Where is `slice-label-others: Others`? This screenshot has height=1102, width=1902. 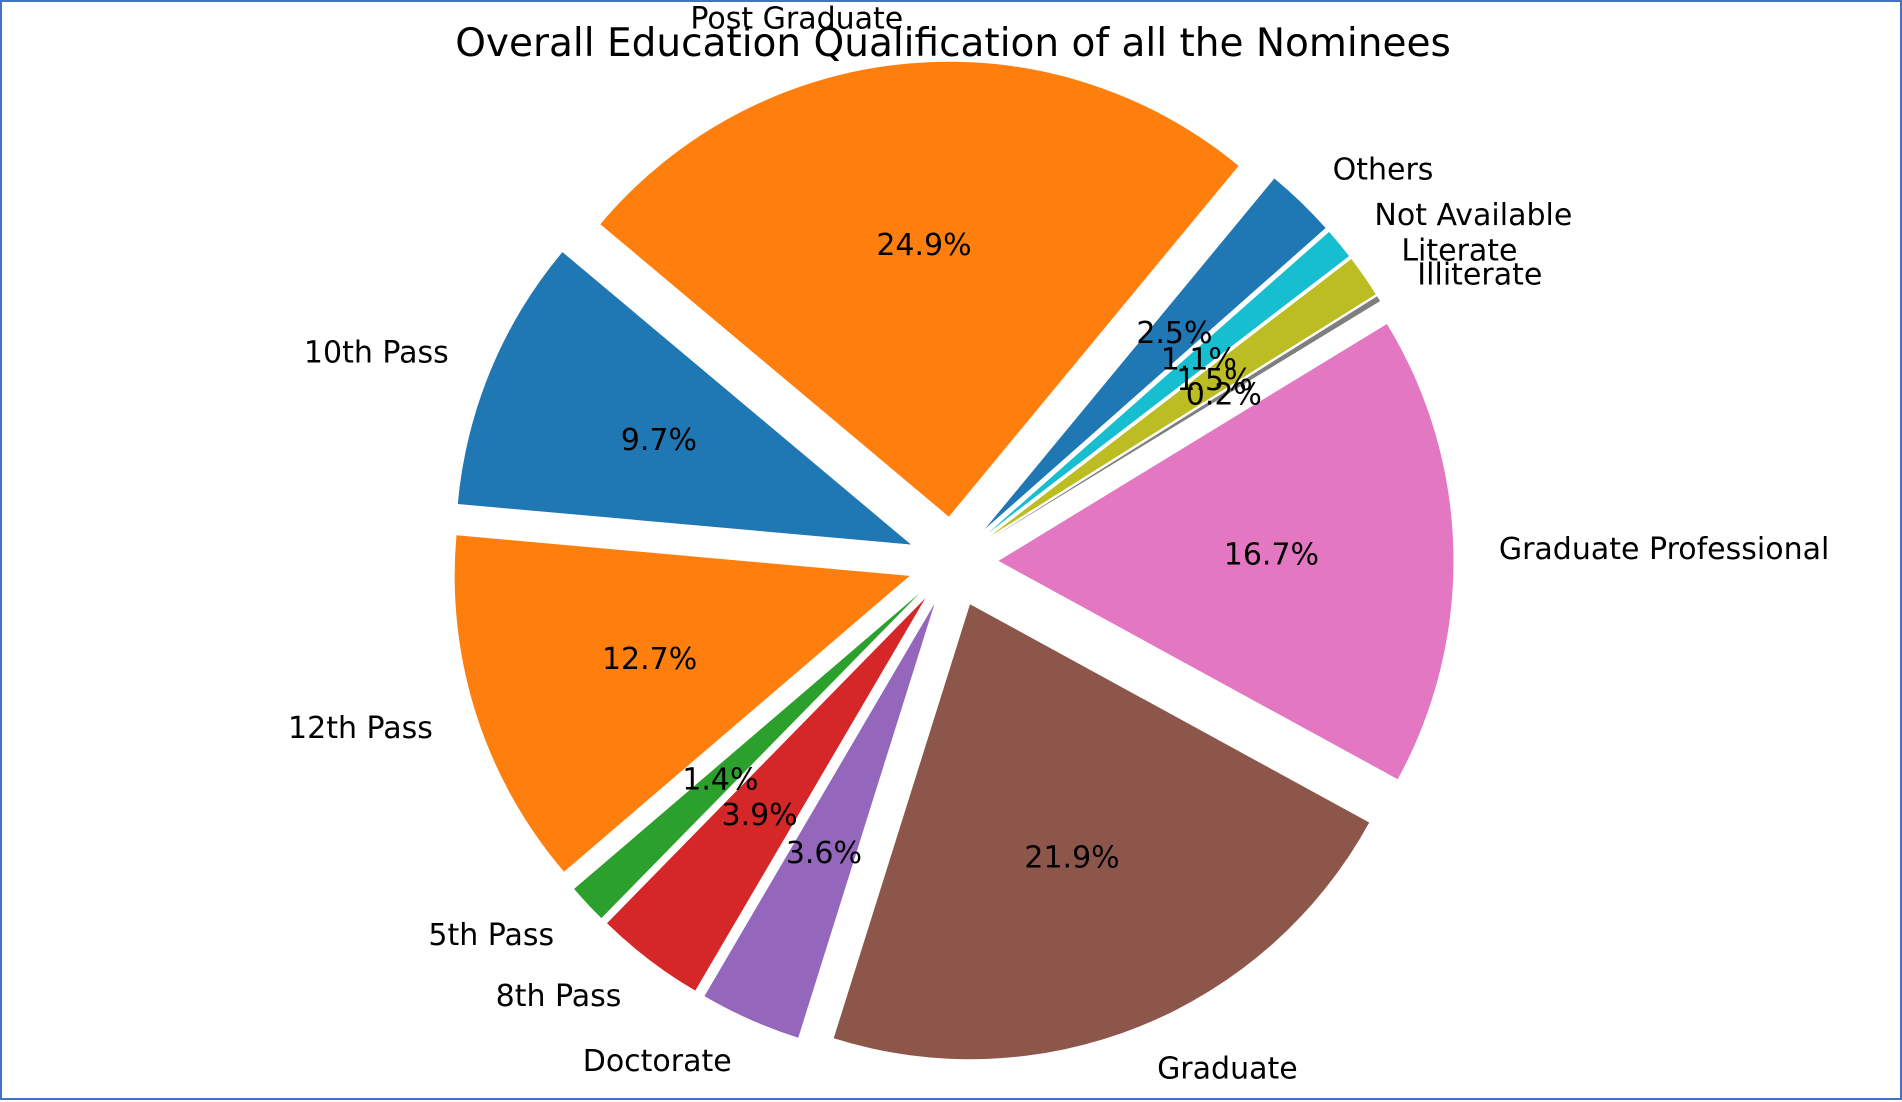
slice-label-others: Others is located at coordinates (1383, 170).